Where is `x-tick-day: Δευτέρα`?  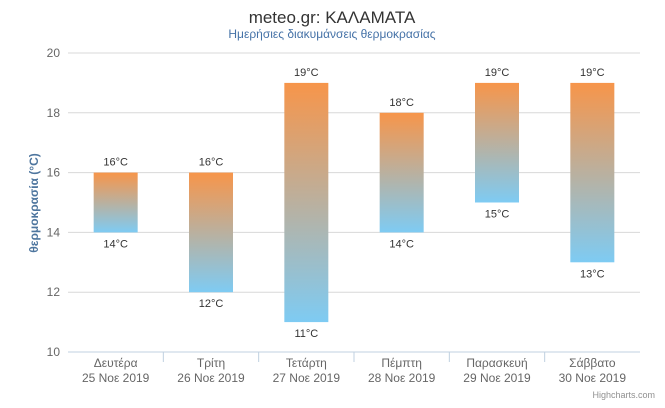 x-tick-day: Δευτέρα is located at coordinates (116, 363).